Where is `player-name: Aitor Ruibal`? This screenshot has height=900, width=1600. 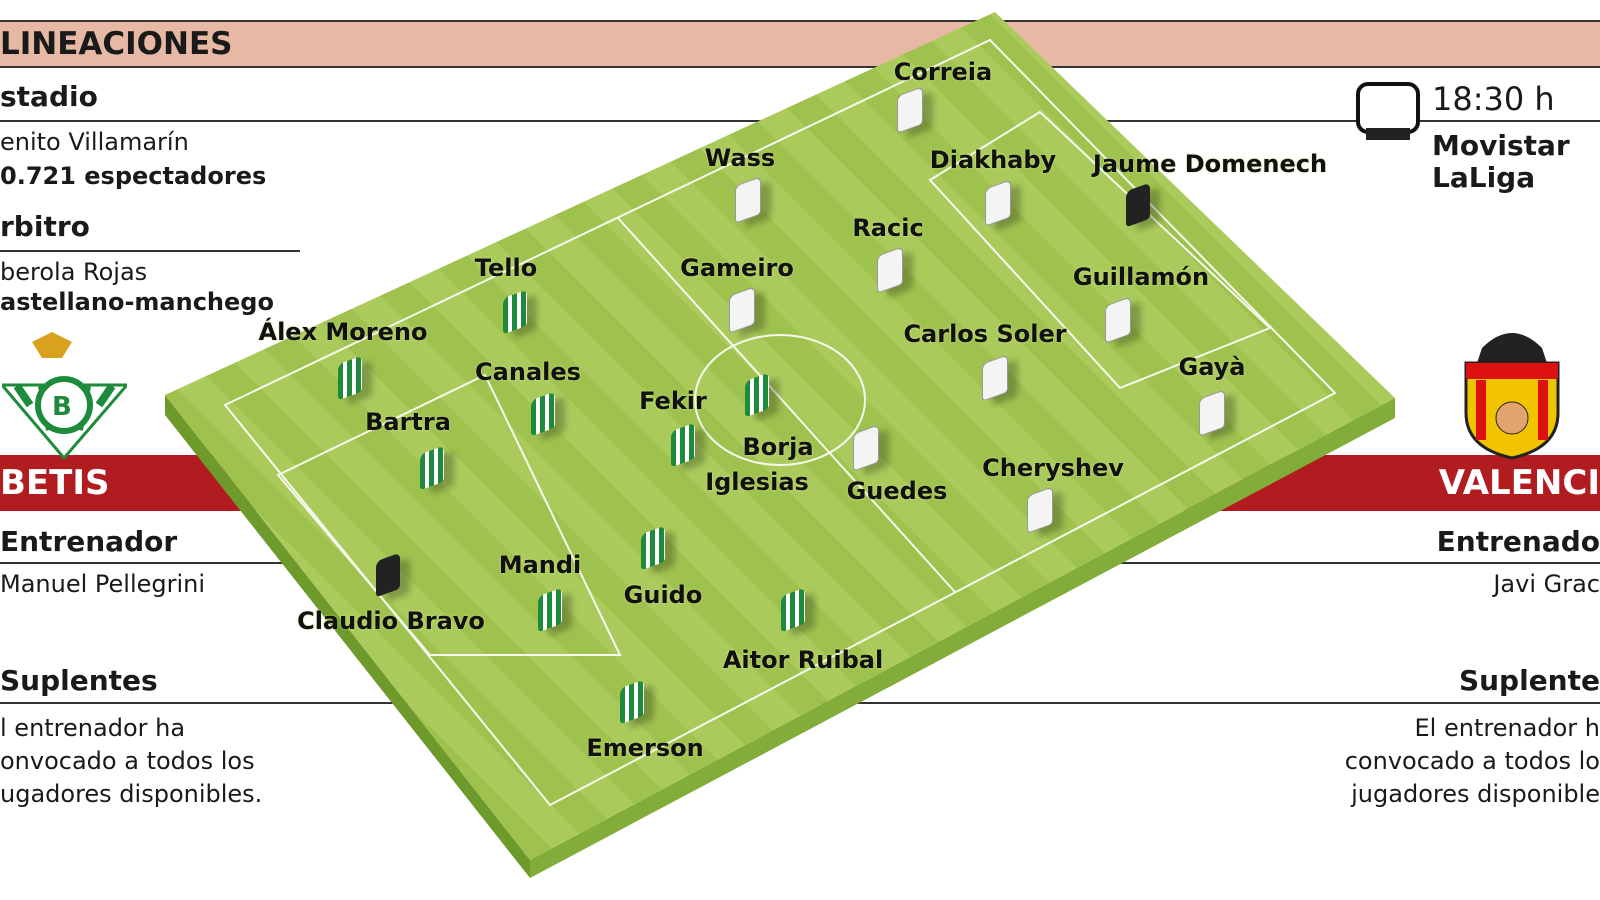 player-name: Aitor Ruibal is located at coordinates (803, 660).